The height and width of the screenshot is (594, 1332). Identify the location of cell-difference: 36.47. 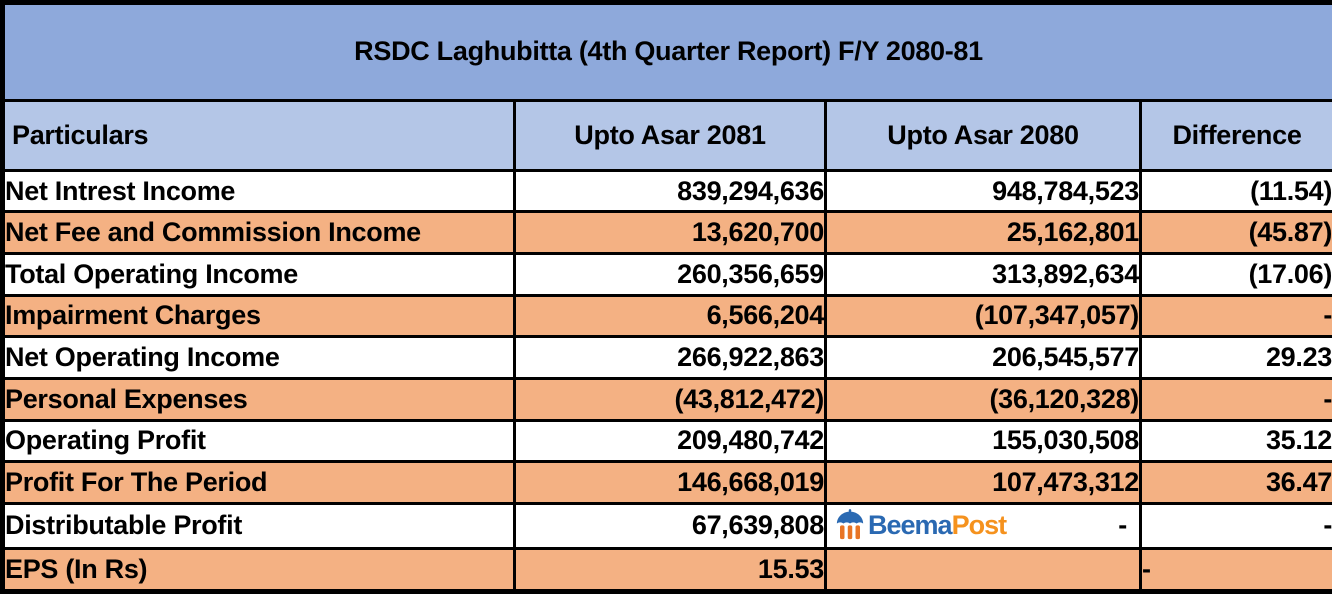
(1235, 482).